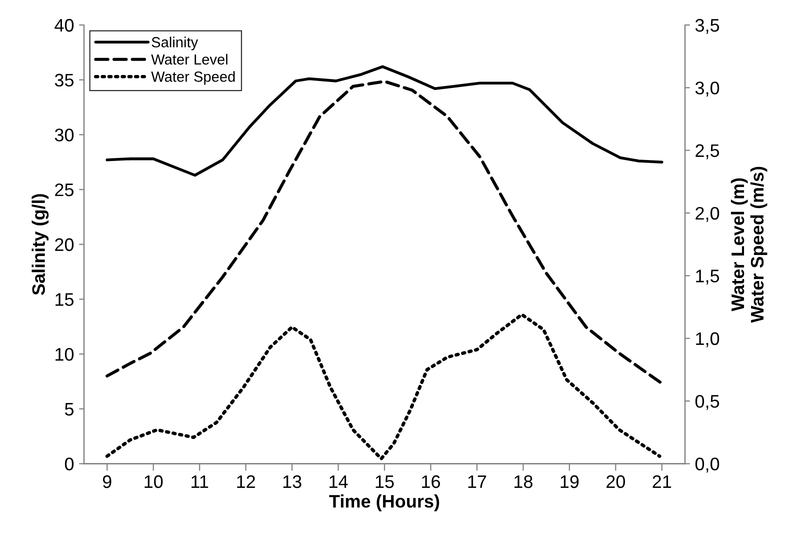  Describe the element at coordinates (65, 354) in the screenshot. I see `y-tick-label: 10` at that location.